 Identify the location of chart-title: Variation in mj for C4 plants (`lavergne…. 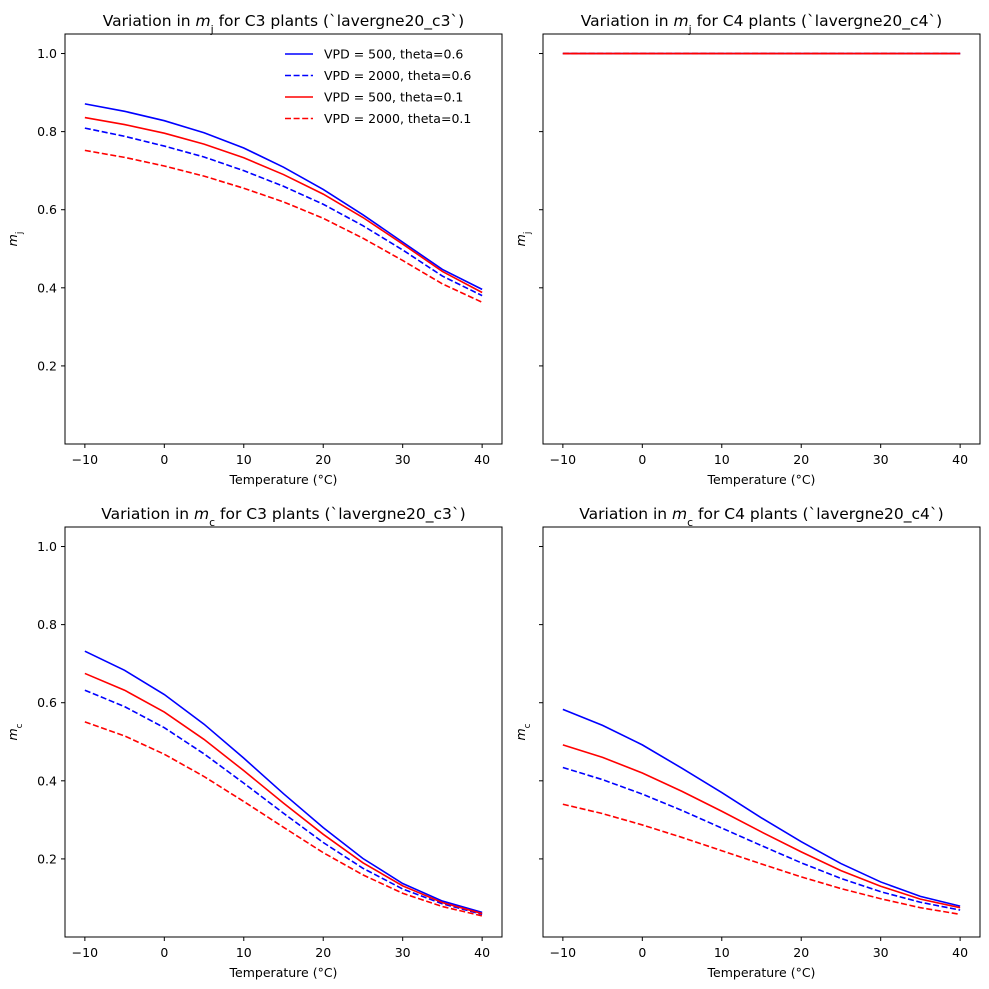
(761, 24).